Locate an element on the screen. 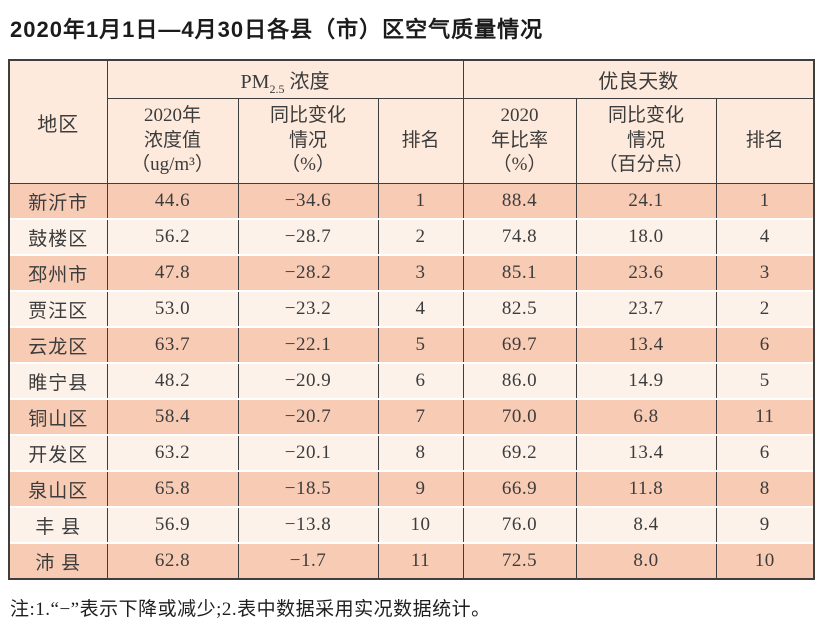 The image size is (825, 621). pm25-change-cell: −28.7 is located at coordinates (308, 237).